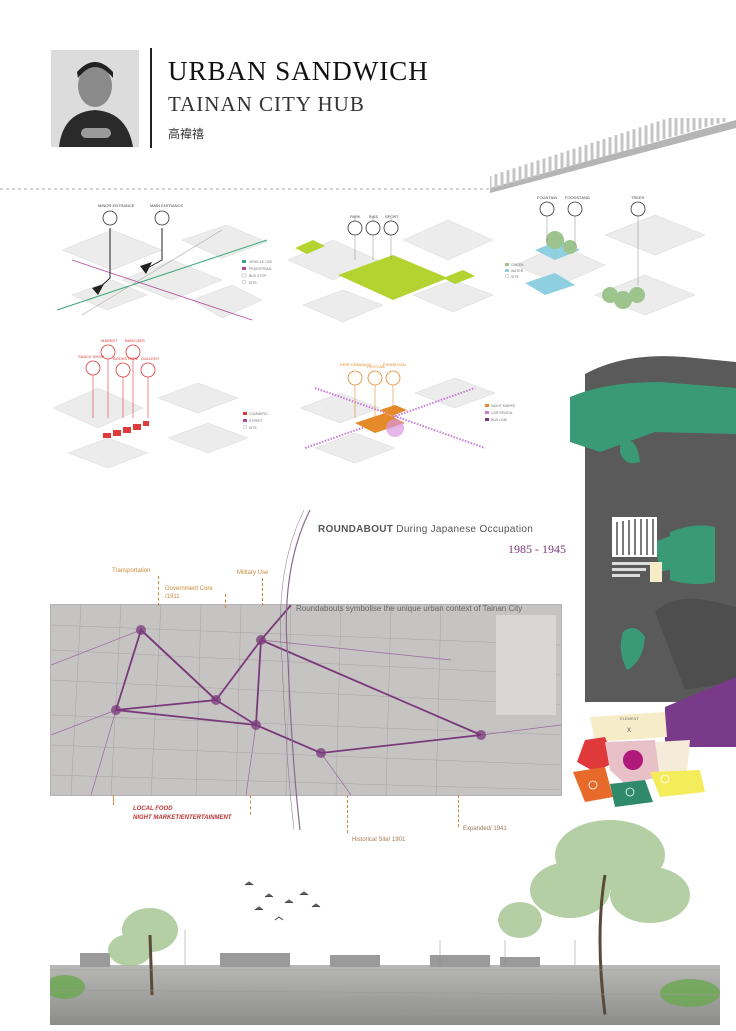  What do you see at coordinates (256, 421) in the screenshot?
I see `svg-text: STREET` at bounding box center [256, 421].